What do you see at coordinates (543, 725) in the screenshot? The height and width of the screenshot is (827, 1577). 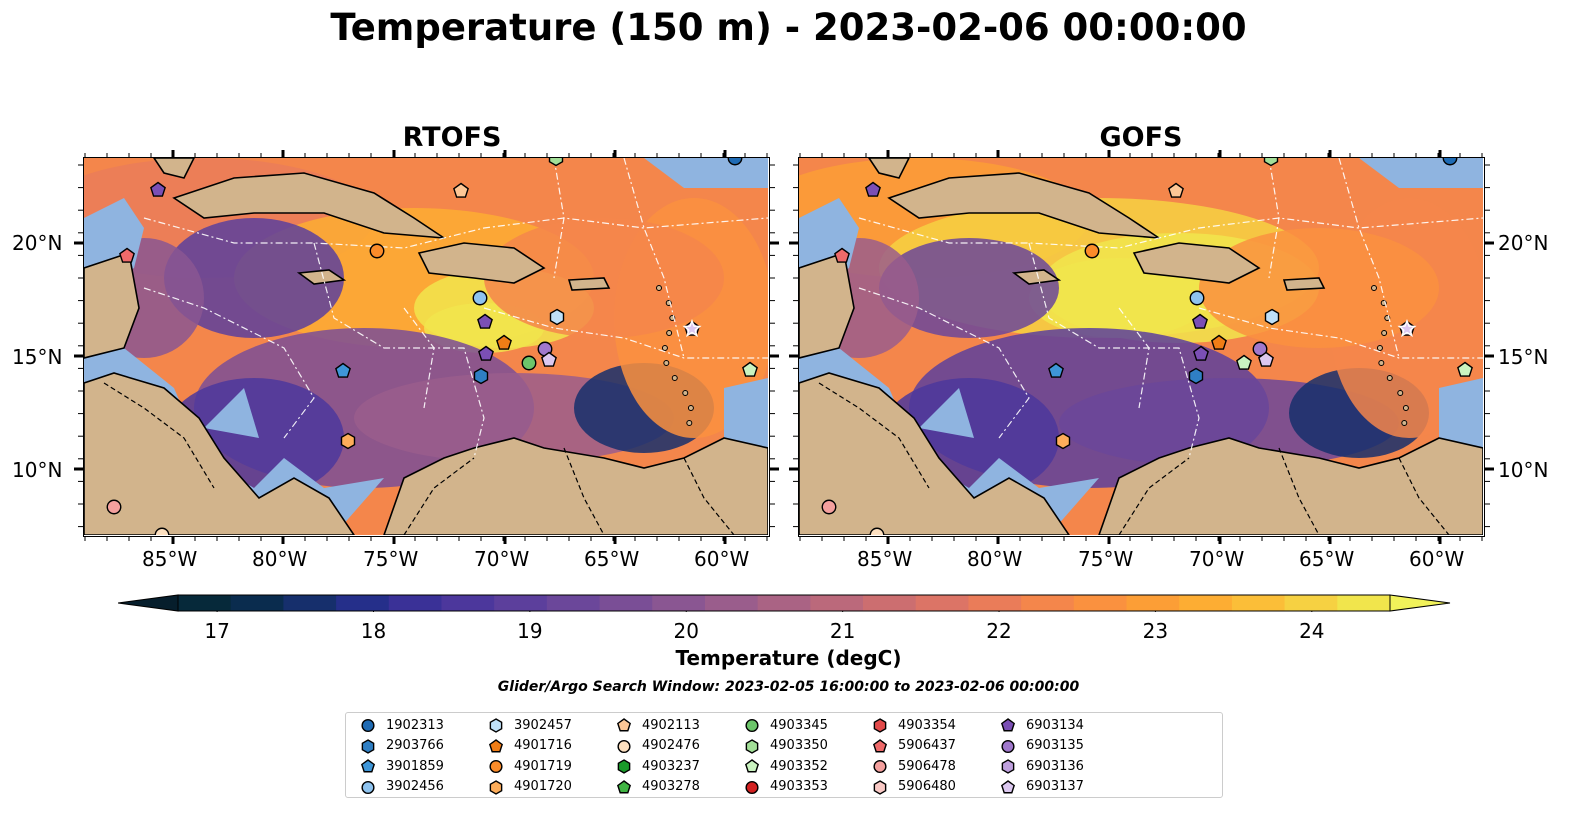 I see `legend-label: 3902457` at bounding box center [543, 725].